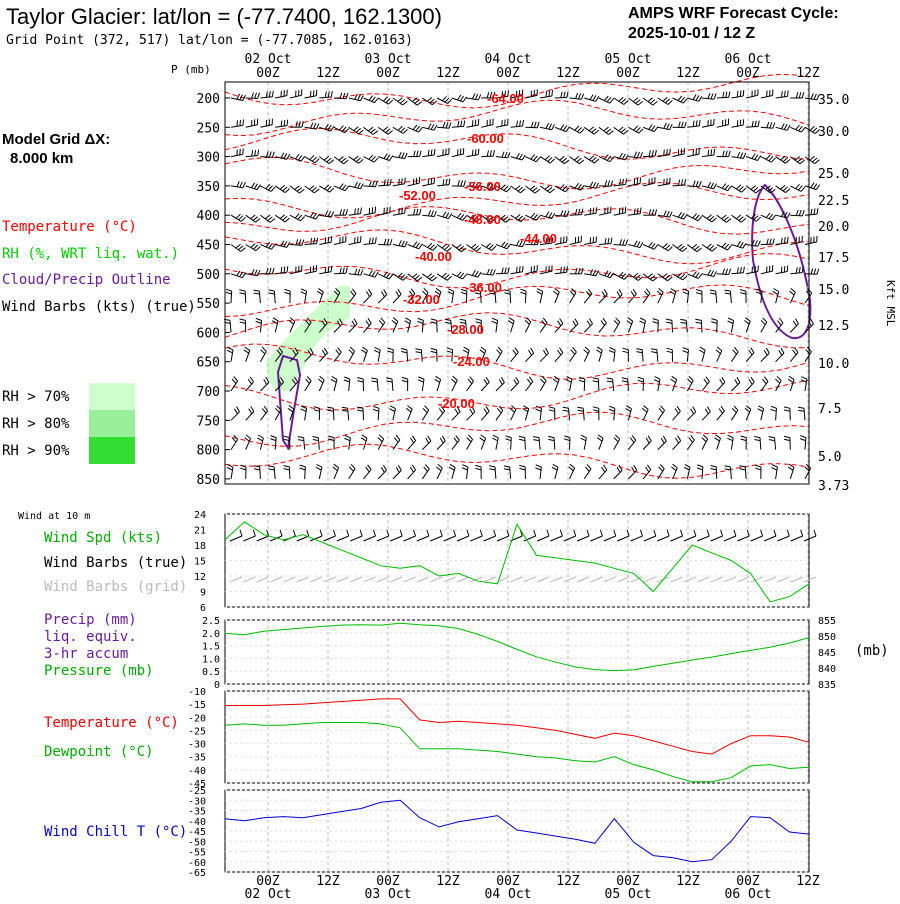 The image size is (900, 904). I want to click on wind10m-title: Wind at 10 m, so click(54, 516).